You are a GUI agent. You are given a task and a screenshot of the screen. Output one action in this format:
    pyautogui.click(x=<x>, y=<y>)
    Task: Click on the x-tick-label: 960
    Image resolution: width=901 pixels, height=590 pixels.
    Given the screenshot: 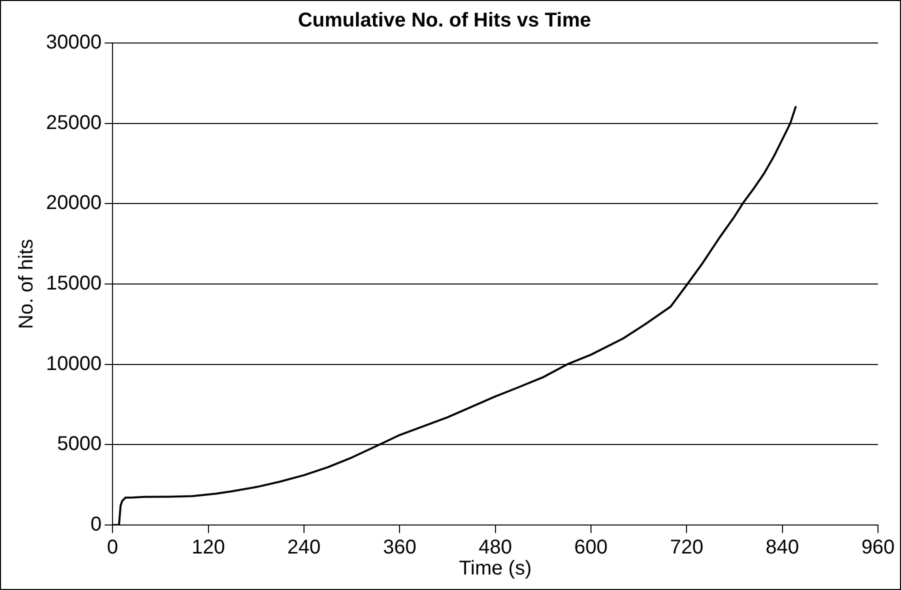 What is the action you would take?
    pyautogui.click(x=878, y=547)
    